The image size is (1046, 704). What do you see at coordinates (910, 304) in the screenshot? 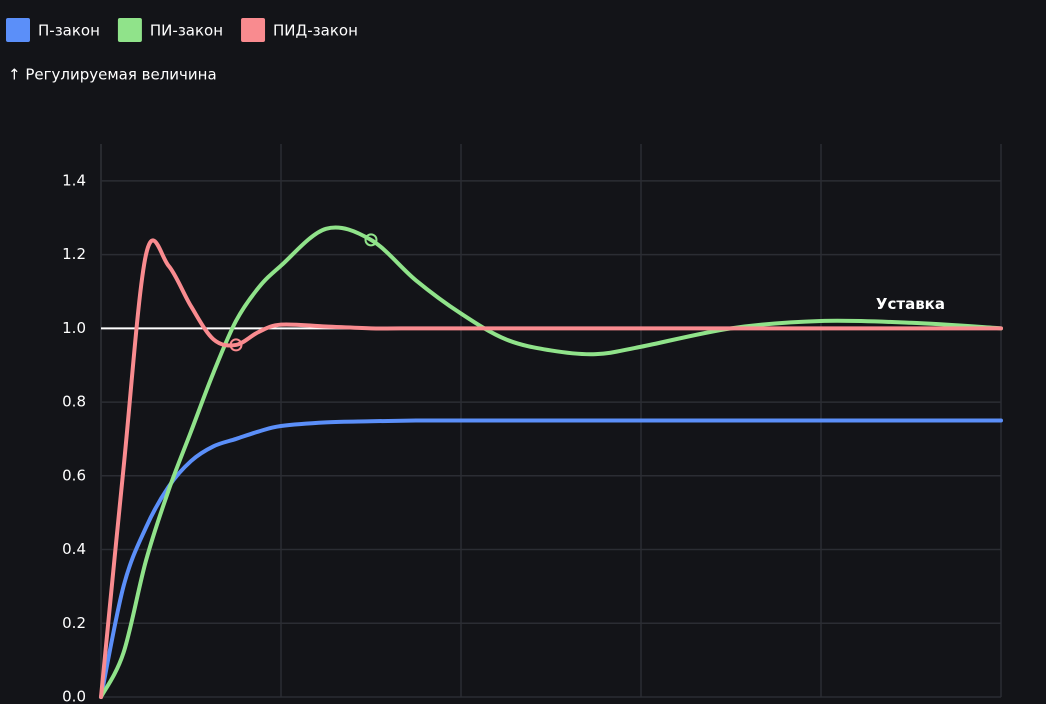
I see `setpoint-label: Уставка` at bounding box center [910, 304].